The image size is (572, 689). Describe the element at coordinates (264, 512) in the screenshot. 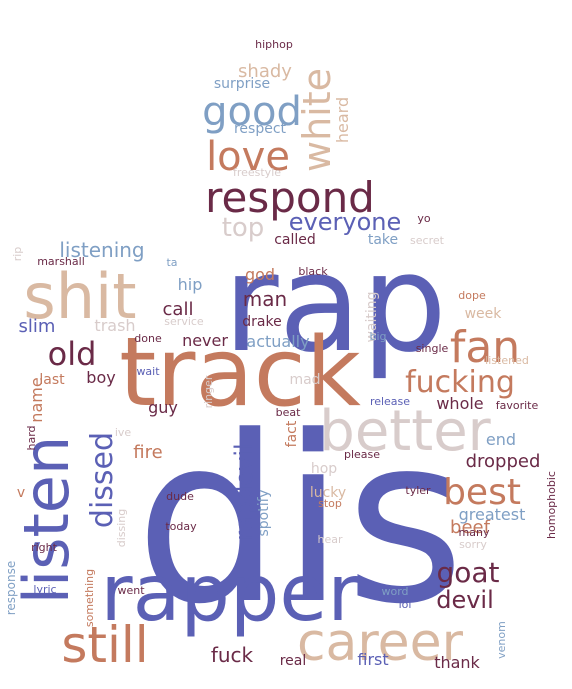

I see `cloud-word-spotify: spotify` at that location.